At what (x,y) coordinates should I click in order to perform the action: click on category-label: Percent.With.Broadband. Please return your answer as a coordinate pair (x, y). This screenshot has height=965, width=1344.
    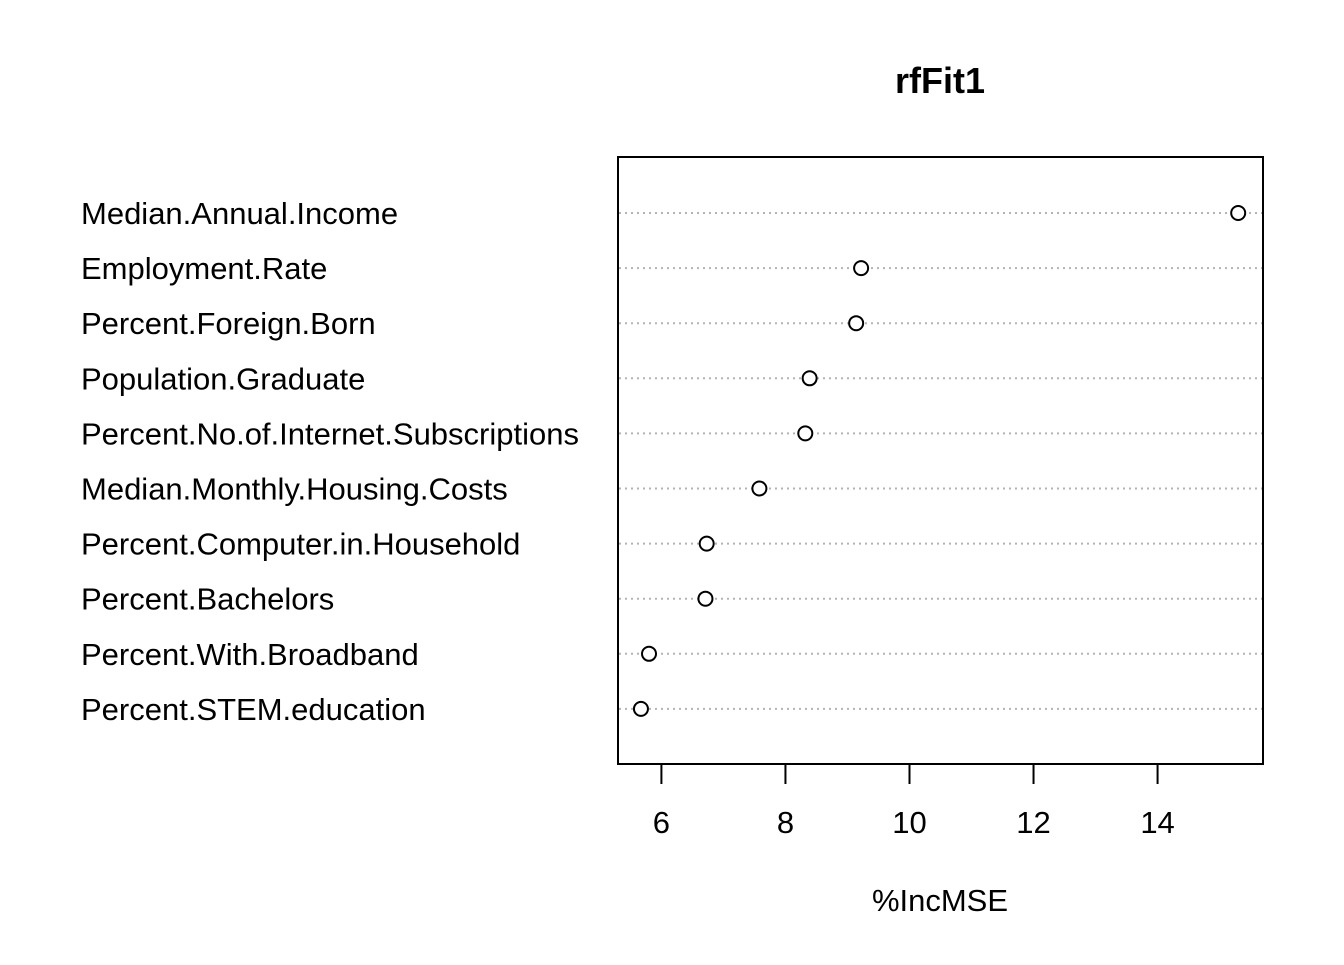
    Looking at the image, I should click on (250, 654).